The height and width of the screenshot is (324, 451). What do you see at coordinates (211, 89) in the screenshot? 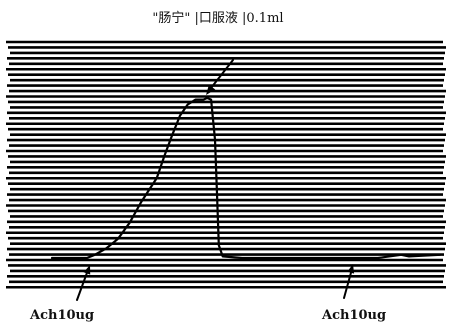
I see `drug-arrow-head` at bounding box center [211, 89].